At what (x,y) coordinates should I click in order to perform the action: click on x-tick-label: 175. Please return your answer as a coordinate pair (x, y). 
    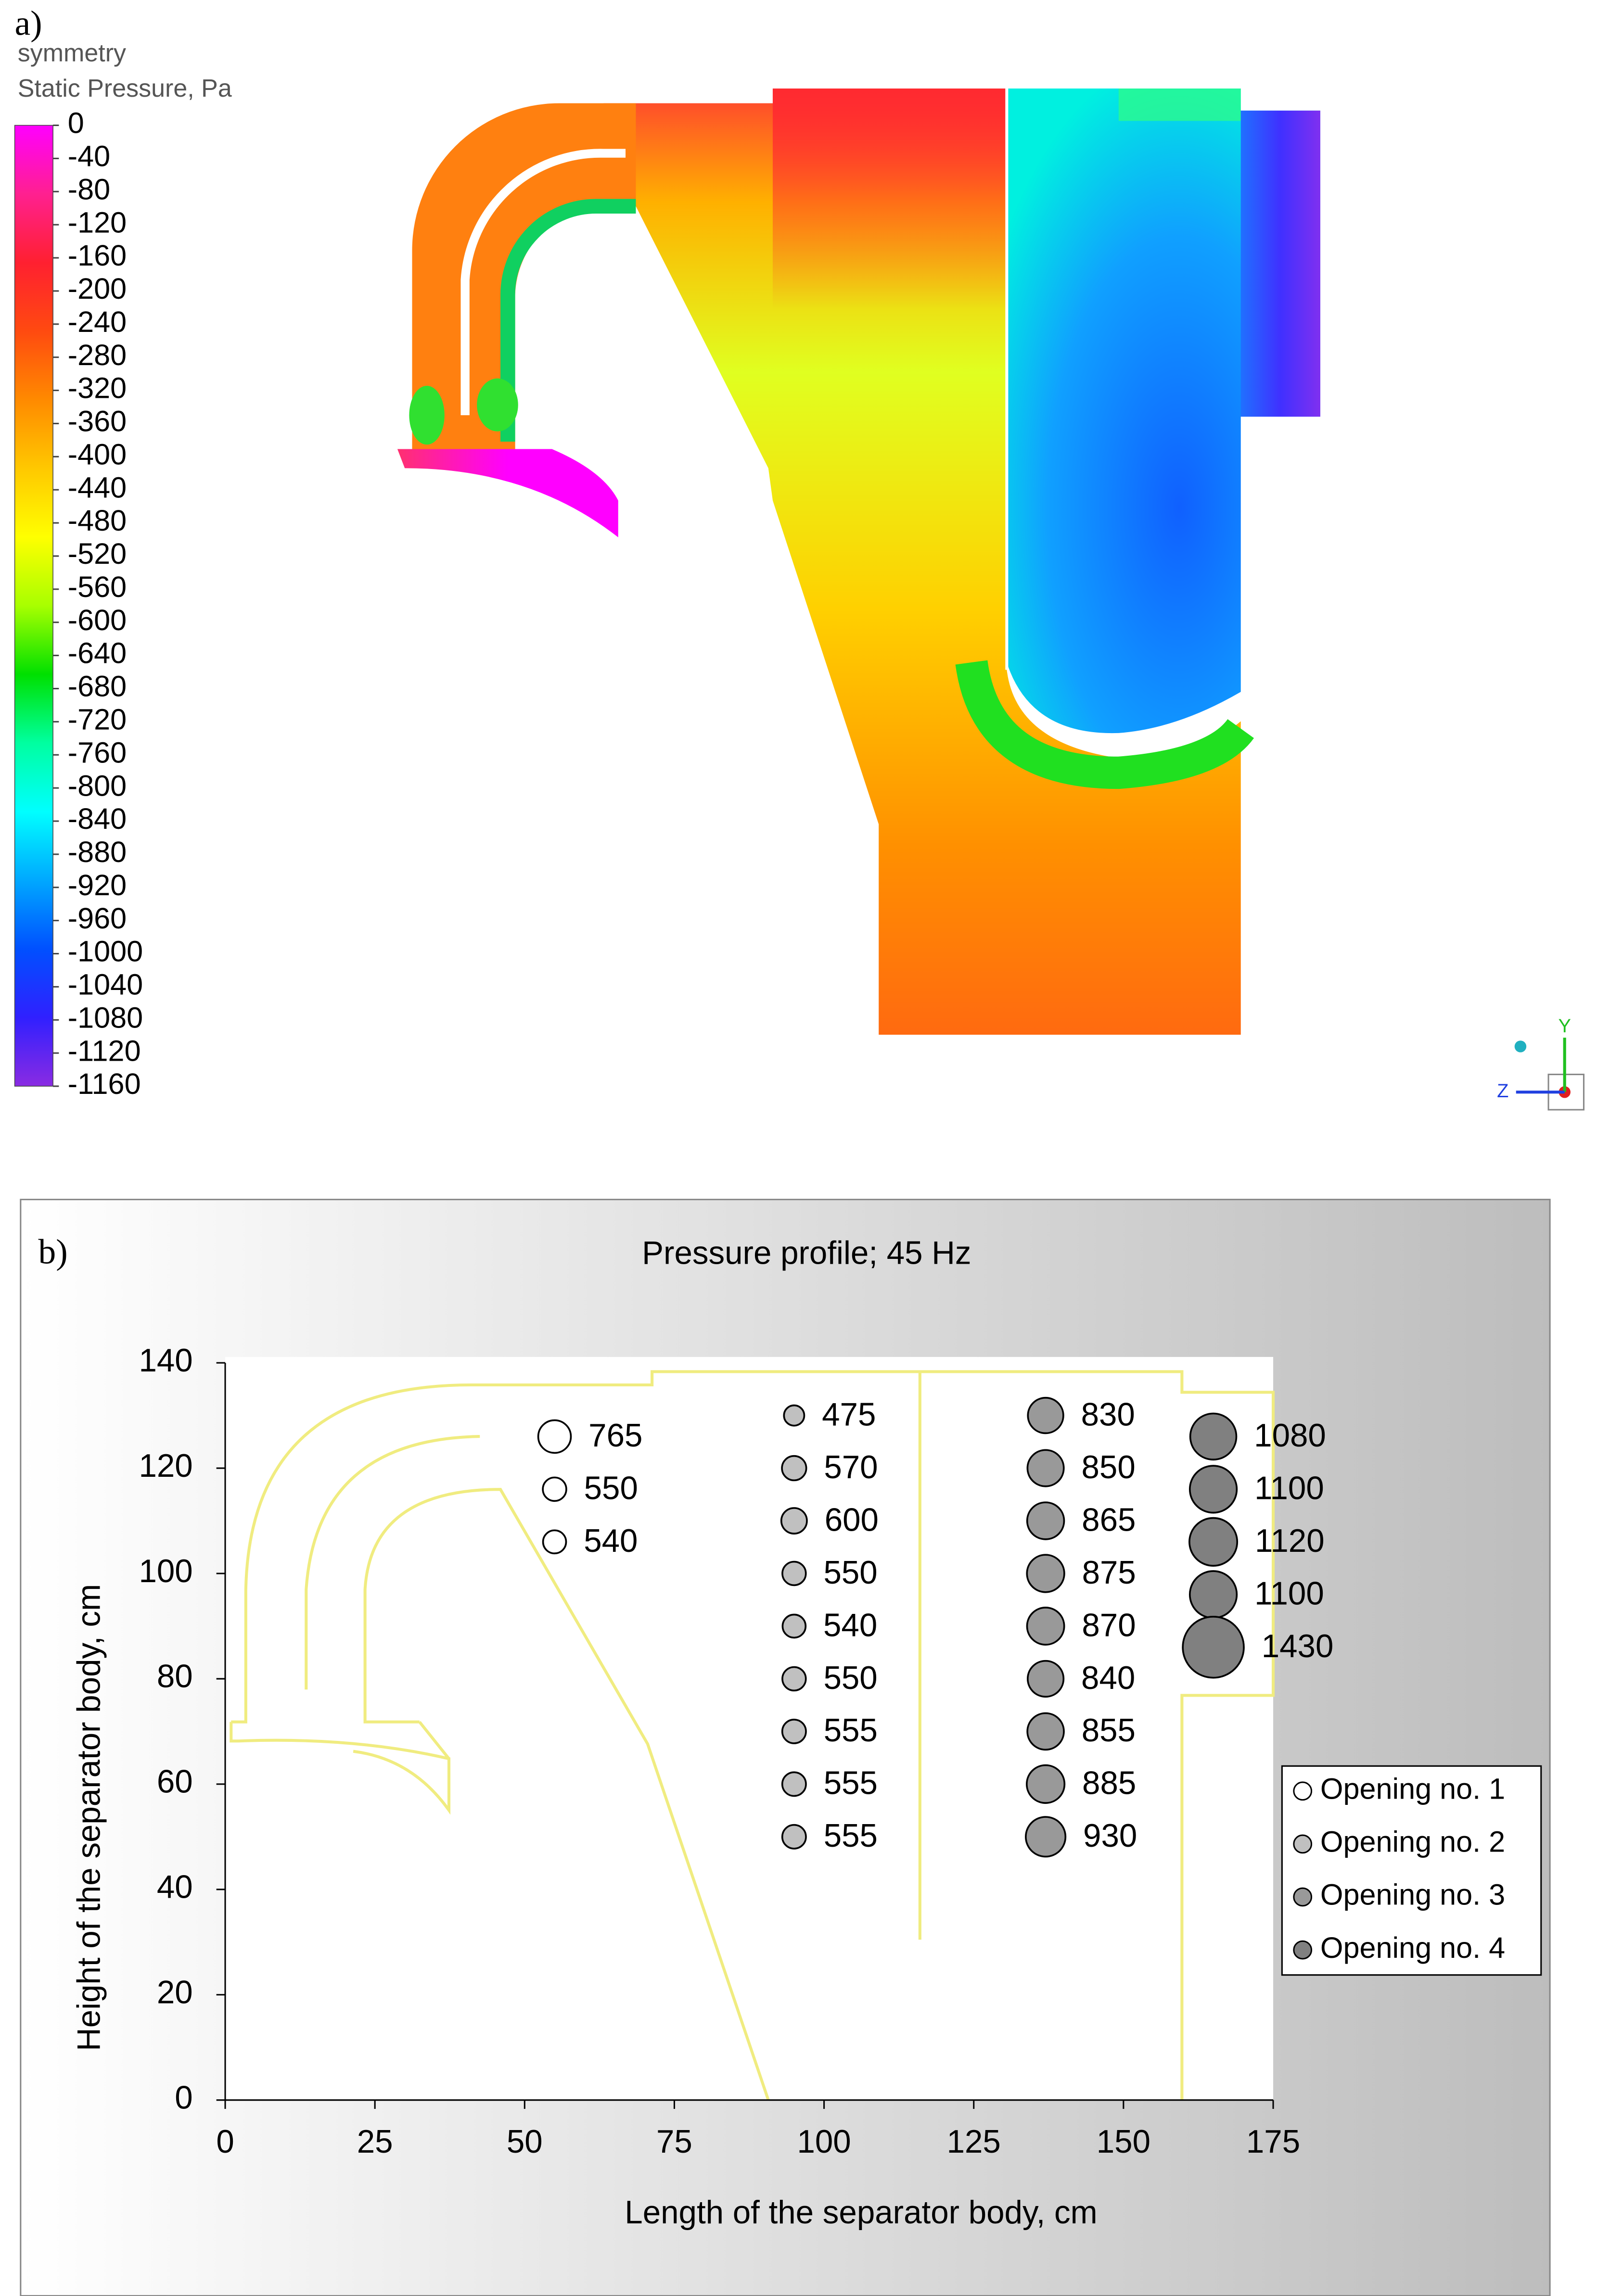
    Looking at the image, I should click on (1273, 2142).